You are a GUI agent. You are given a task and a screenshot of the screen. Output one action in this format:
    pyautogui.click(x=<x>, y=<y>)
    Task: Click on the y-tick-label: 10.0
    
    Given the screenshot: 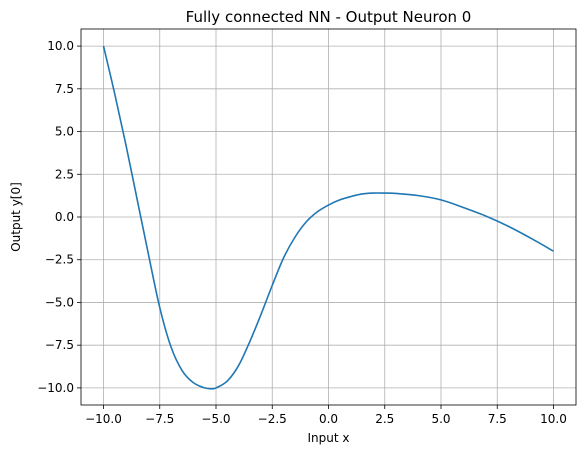 What is the action you would take?
    pyautogui.click(x=60, y=46)
    